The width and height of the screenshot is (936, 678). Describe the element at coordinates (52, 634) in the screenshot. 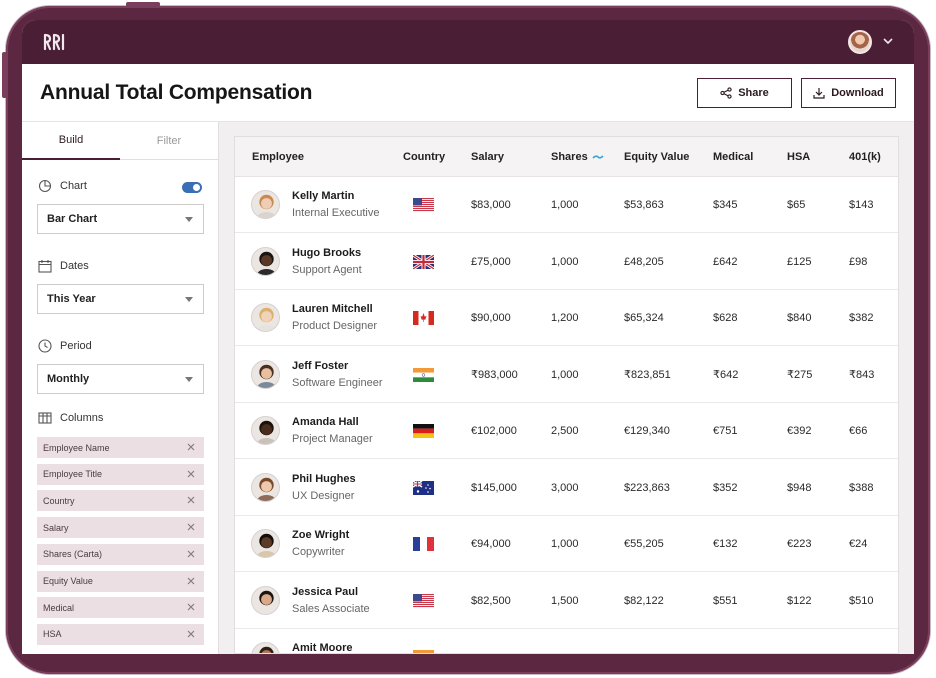

I see `column-chip-label: HSA` at that location.